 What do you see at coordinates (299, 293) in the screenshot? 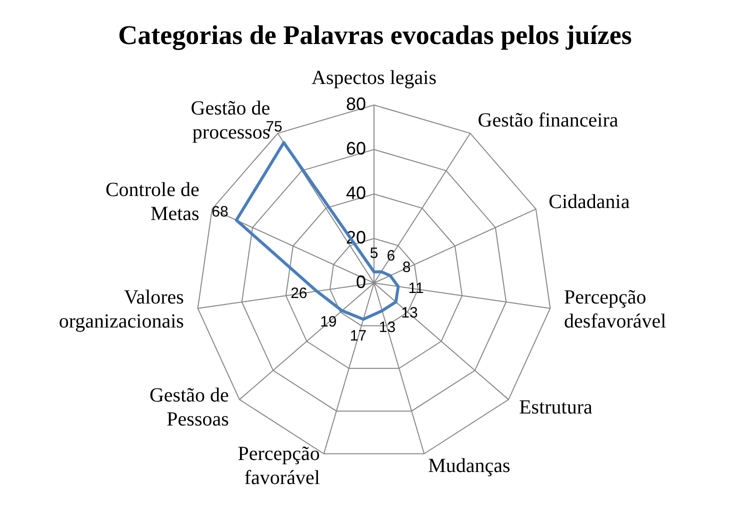
I see `data-label: 26` at bounding box center [299, 293].